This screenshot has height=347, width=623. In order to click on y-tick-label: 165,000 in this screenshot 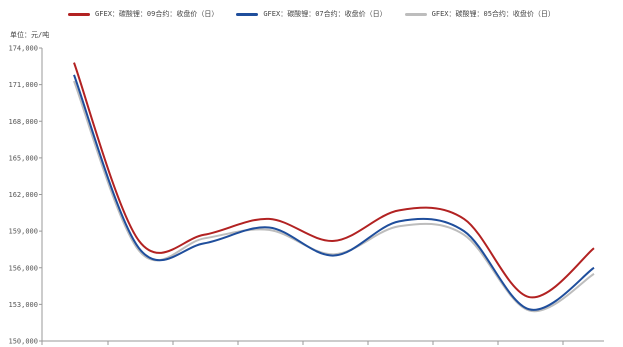, I will do `click(23, 158)`.